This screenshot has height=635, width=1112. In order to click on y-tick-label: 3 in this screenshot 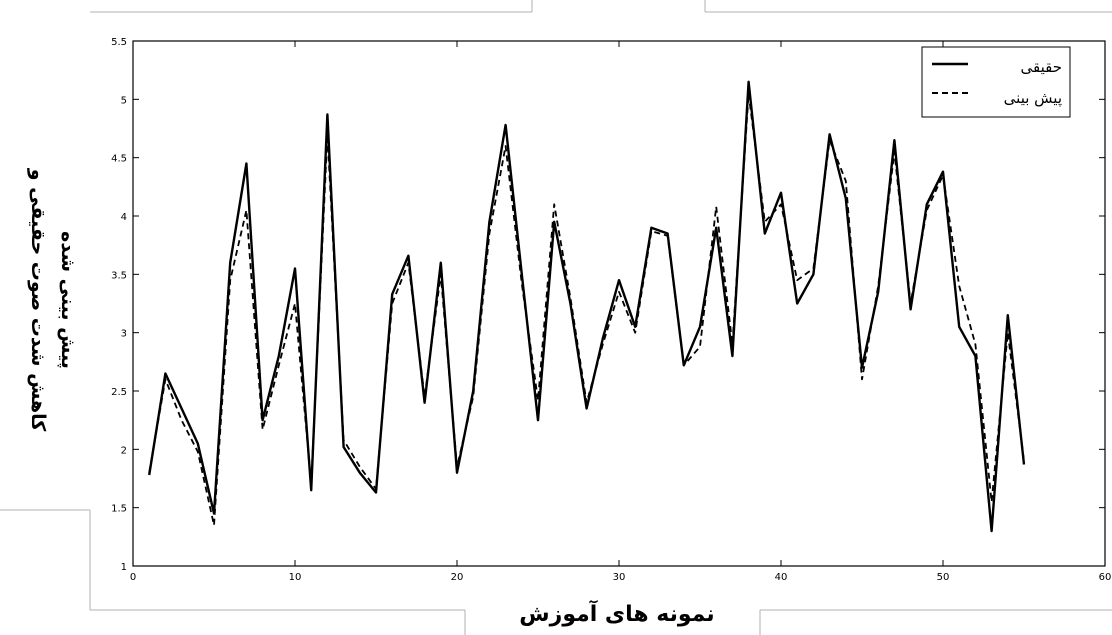, I will do `click(124, 334)`.